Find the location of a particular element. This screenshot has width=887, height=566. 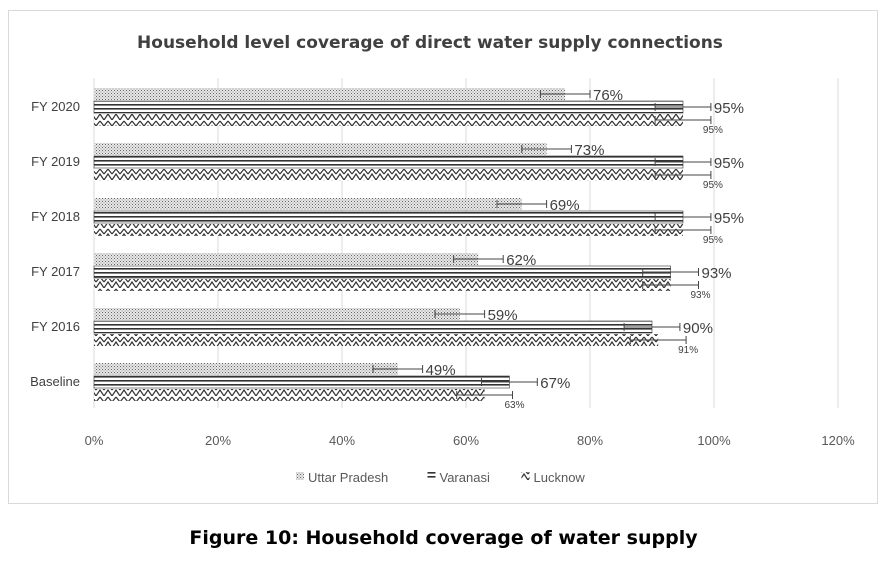

legend-label: Varanasi is located at coordinates (465, 477).